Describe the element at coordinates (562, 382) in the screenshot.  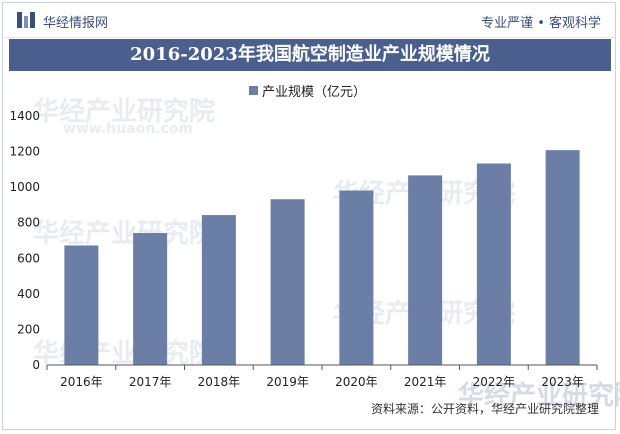
I see `x-tick-label: 2023年` at that location.